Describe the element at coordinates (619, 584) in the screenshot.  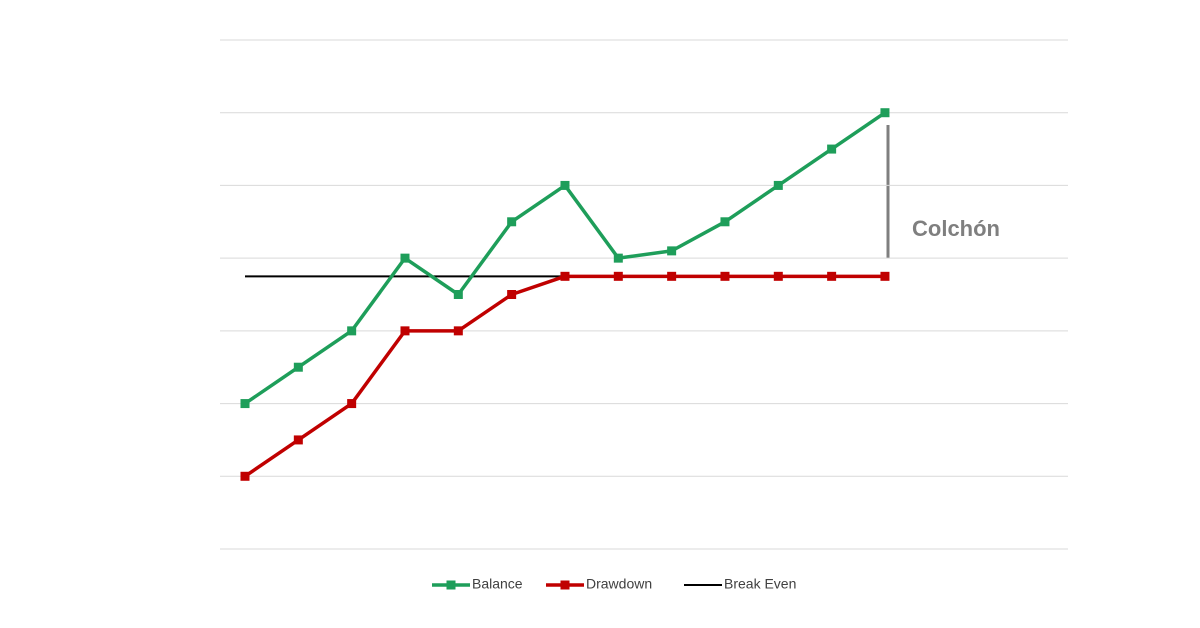
I see `legend-label: Drawdown` at that location.